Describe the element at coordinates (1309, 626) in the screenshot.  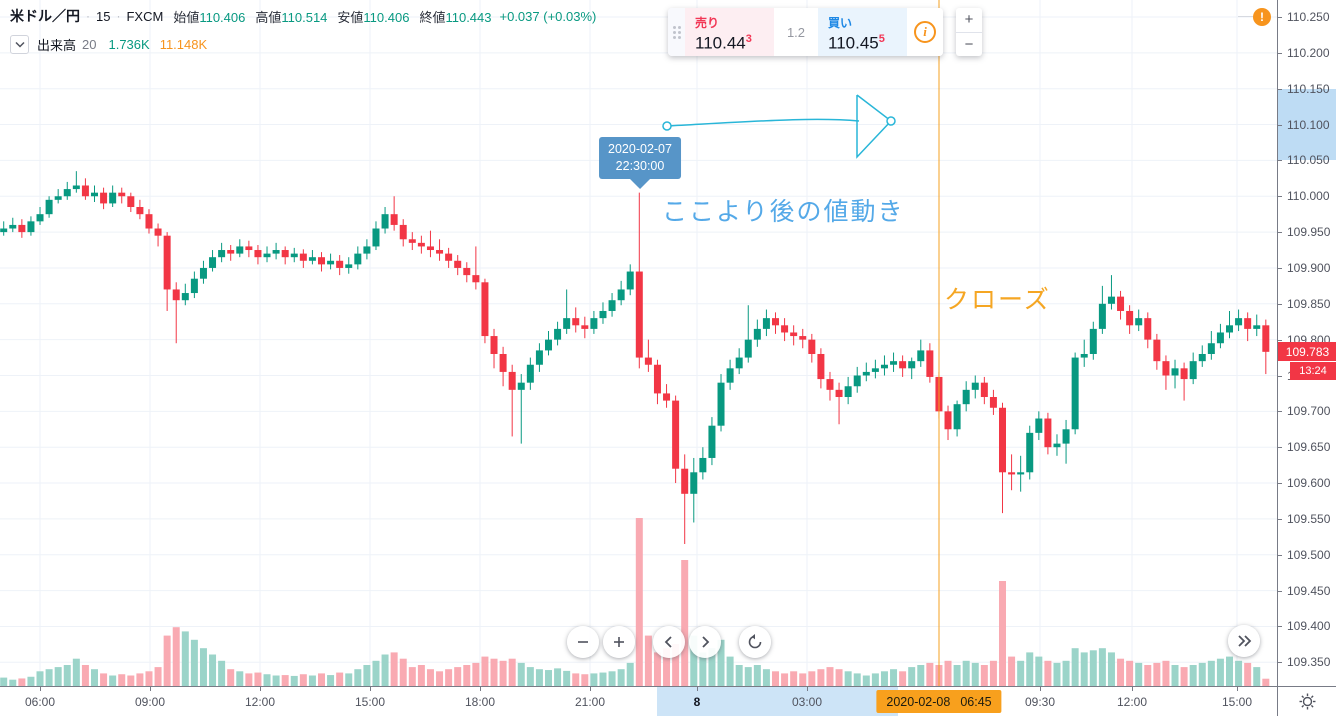
I see `price-tick-label: 109.400` at that location.